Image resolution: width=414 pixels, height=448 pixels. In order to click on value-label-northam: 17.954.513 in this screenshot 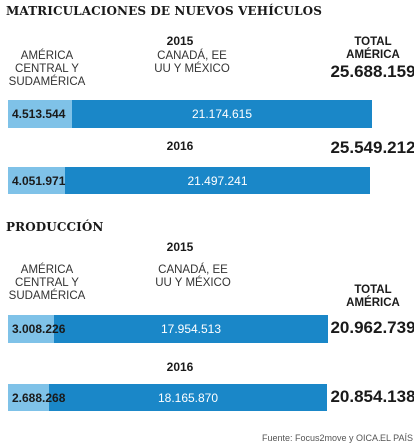, I will do `click(191, 329)`.